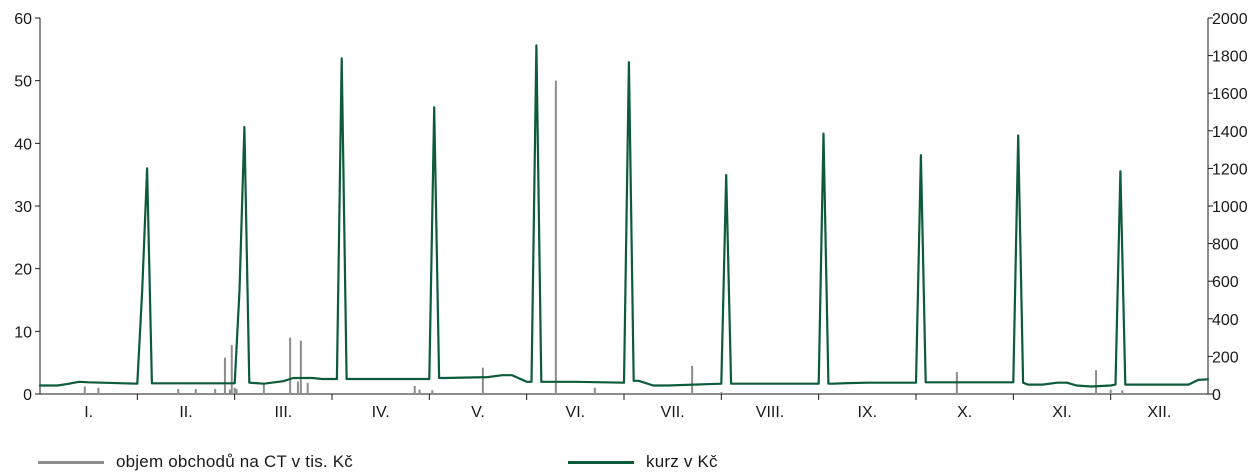 This screenshot has height=474, width=1255. What do you see at coordinates (1230, 132) in the screenshot?
I see `y-right-tick-label: 1400` at bounding box center [1230, 132].